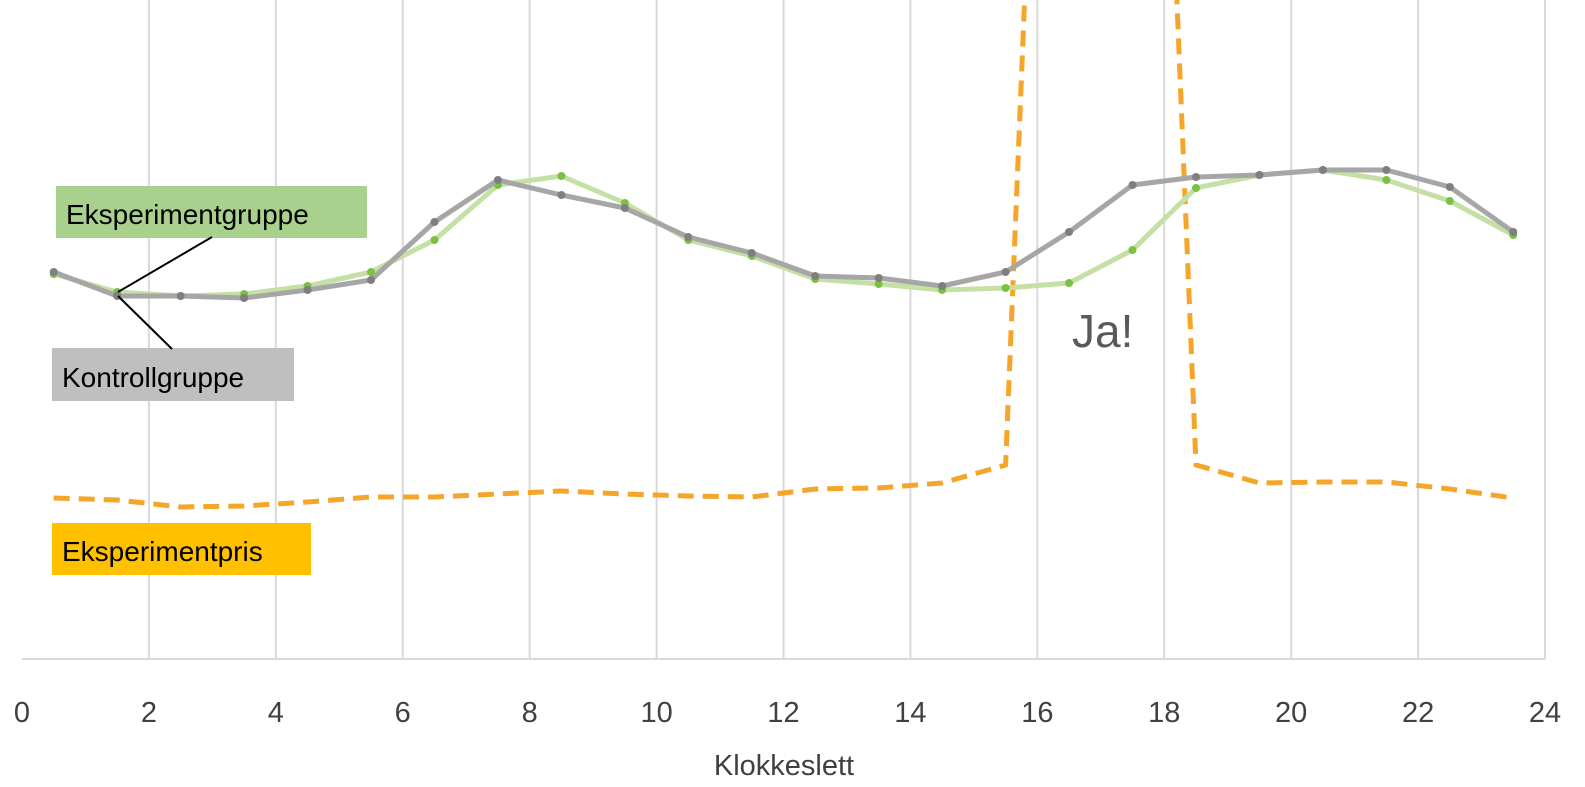 The height and width of the screenshot is (787, 1585). What do you see at coordinates (153, 377) in the screenshot?
I see `legend-kontrollgruppe-label: Kontrollgruppe` at bounding box center [153, 377].